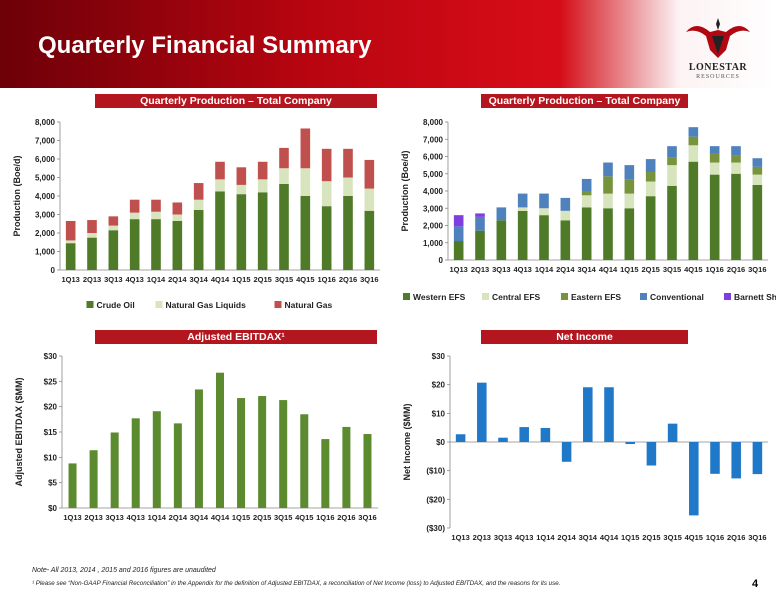  What do you see at coordinates (51, 432) in the screenshot?
I see `y-tick-label: $15` at bounding box center [51, 432].